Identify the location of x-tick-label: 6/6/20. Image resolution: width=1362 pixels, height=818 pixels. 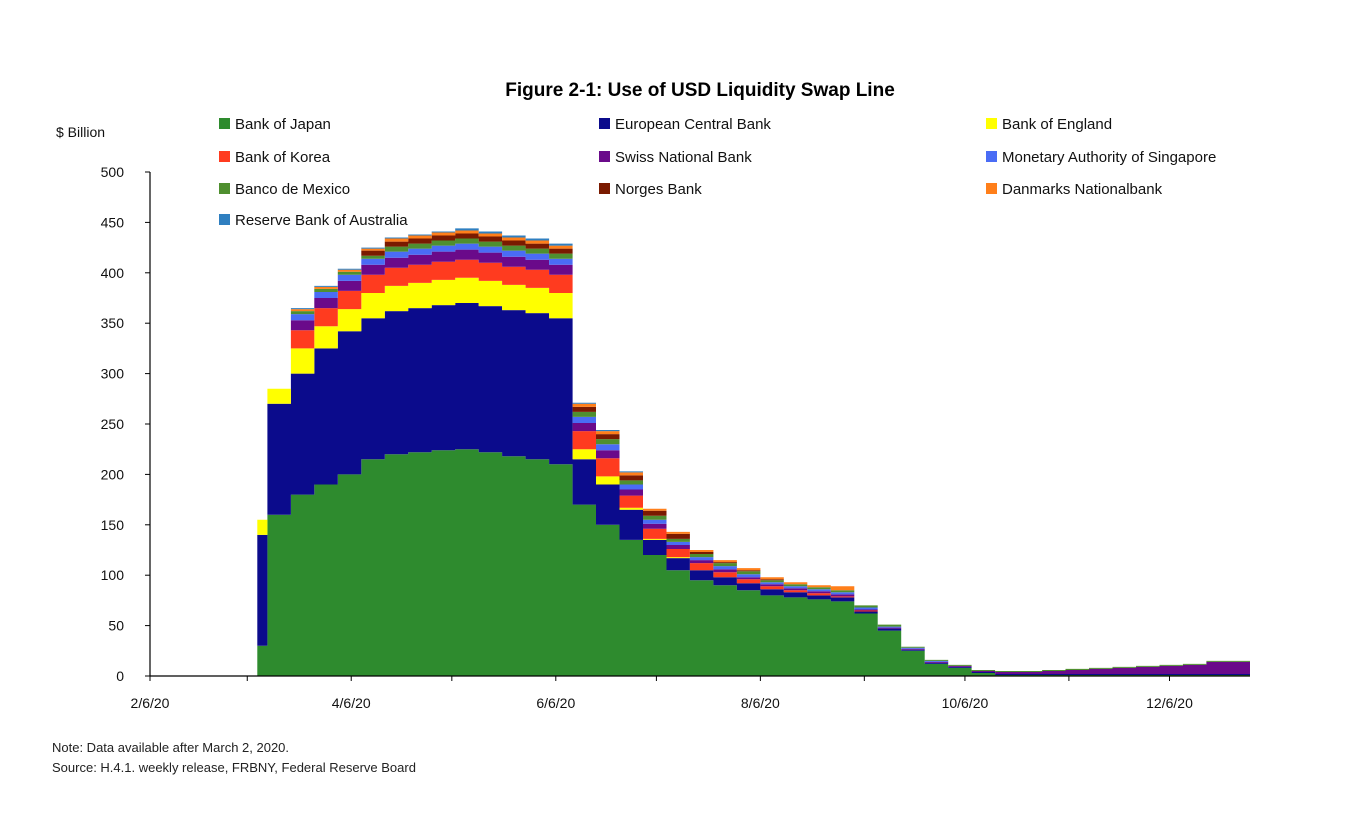
(555, 703).